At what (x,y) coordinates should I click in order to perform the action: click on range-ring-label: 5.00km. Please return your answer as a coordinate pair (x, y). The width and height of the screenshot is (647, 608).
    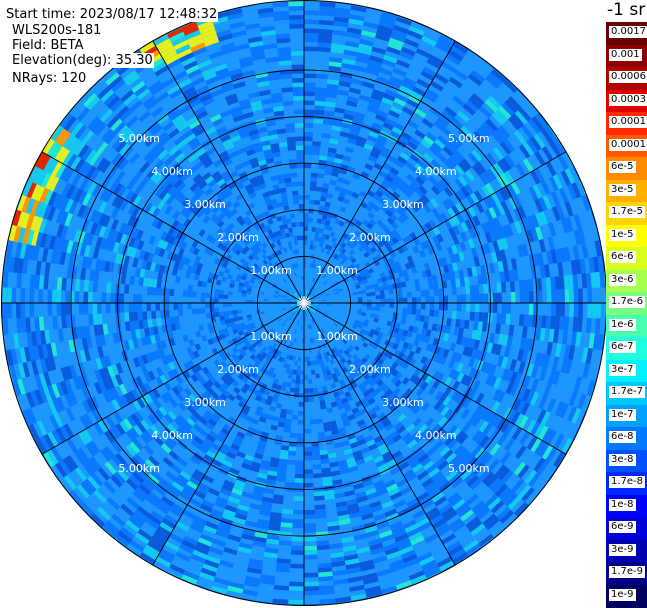
    Looking at the image, I should click on (469, 468).